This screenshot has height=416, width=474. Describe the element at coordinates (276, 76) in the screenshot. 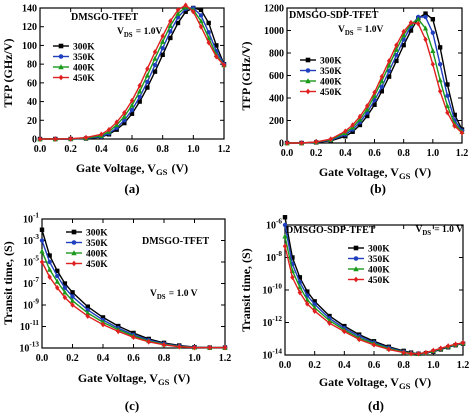

I see `y-tick-label: 600` at that location.